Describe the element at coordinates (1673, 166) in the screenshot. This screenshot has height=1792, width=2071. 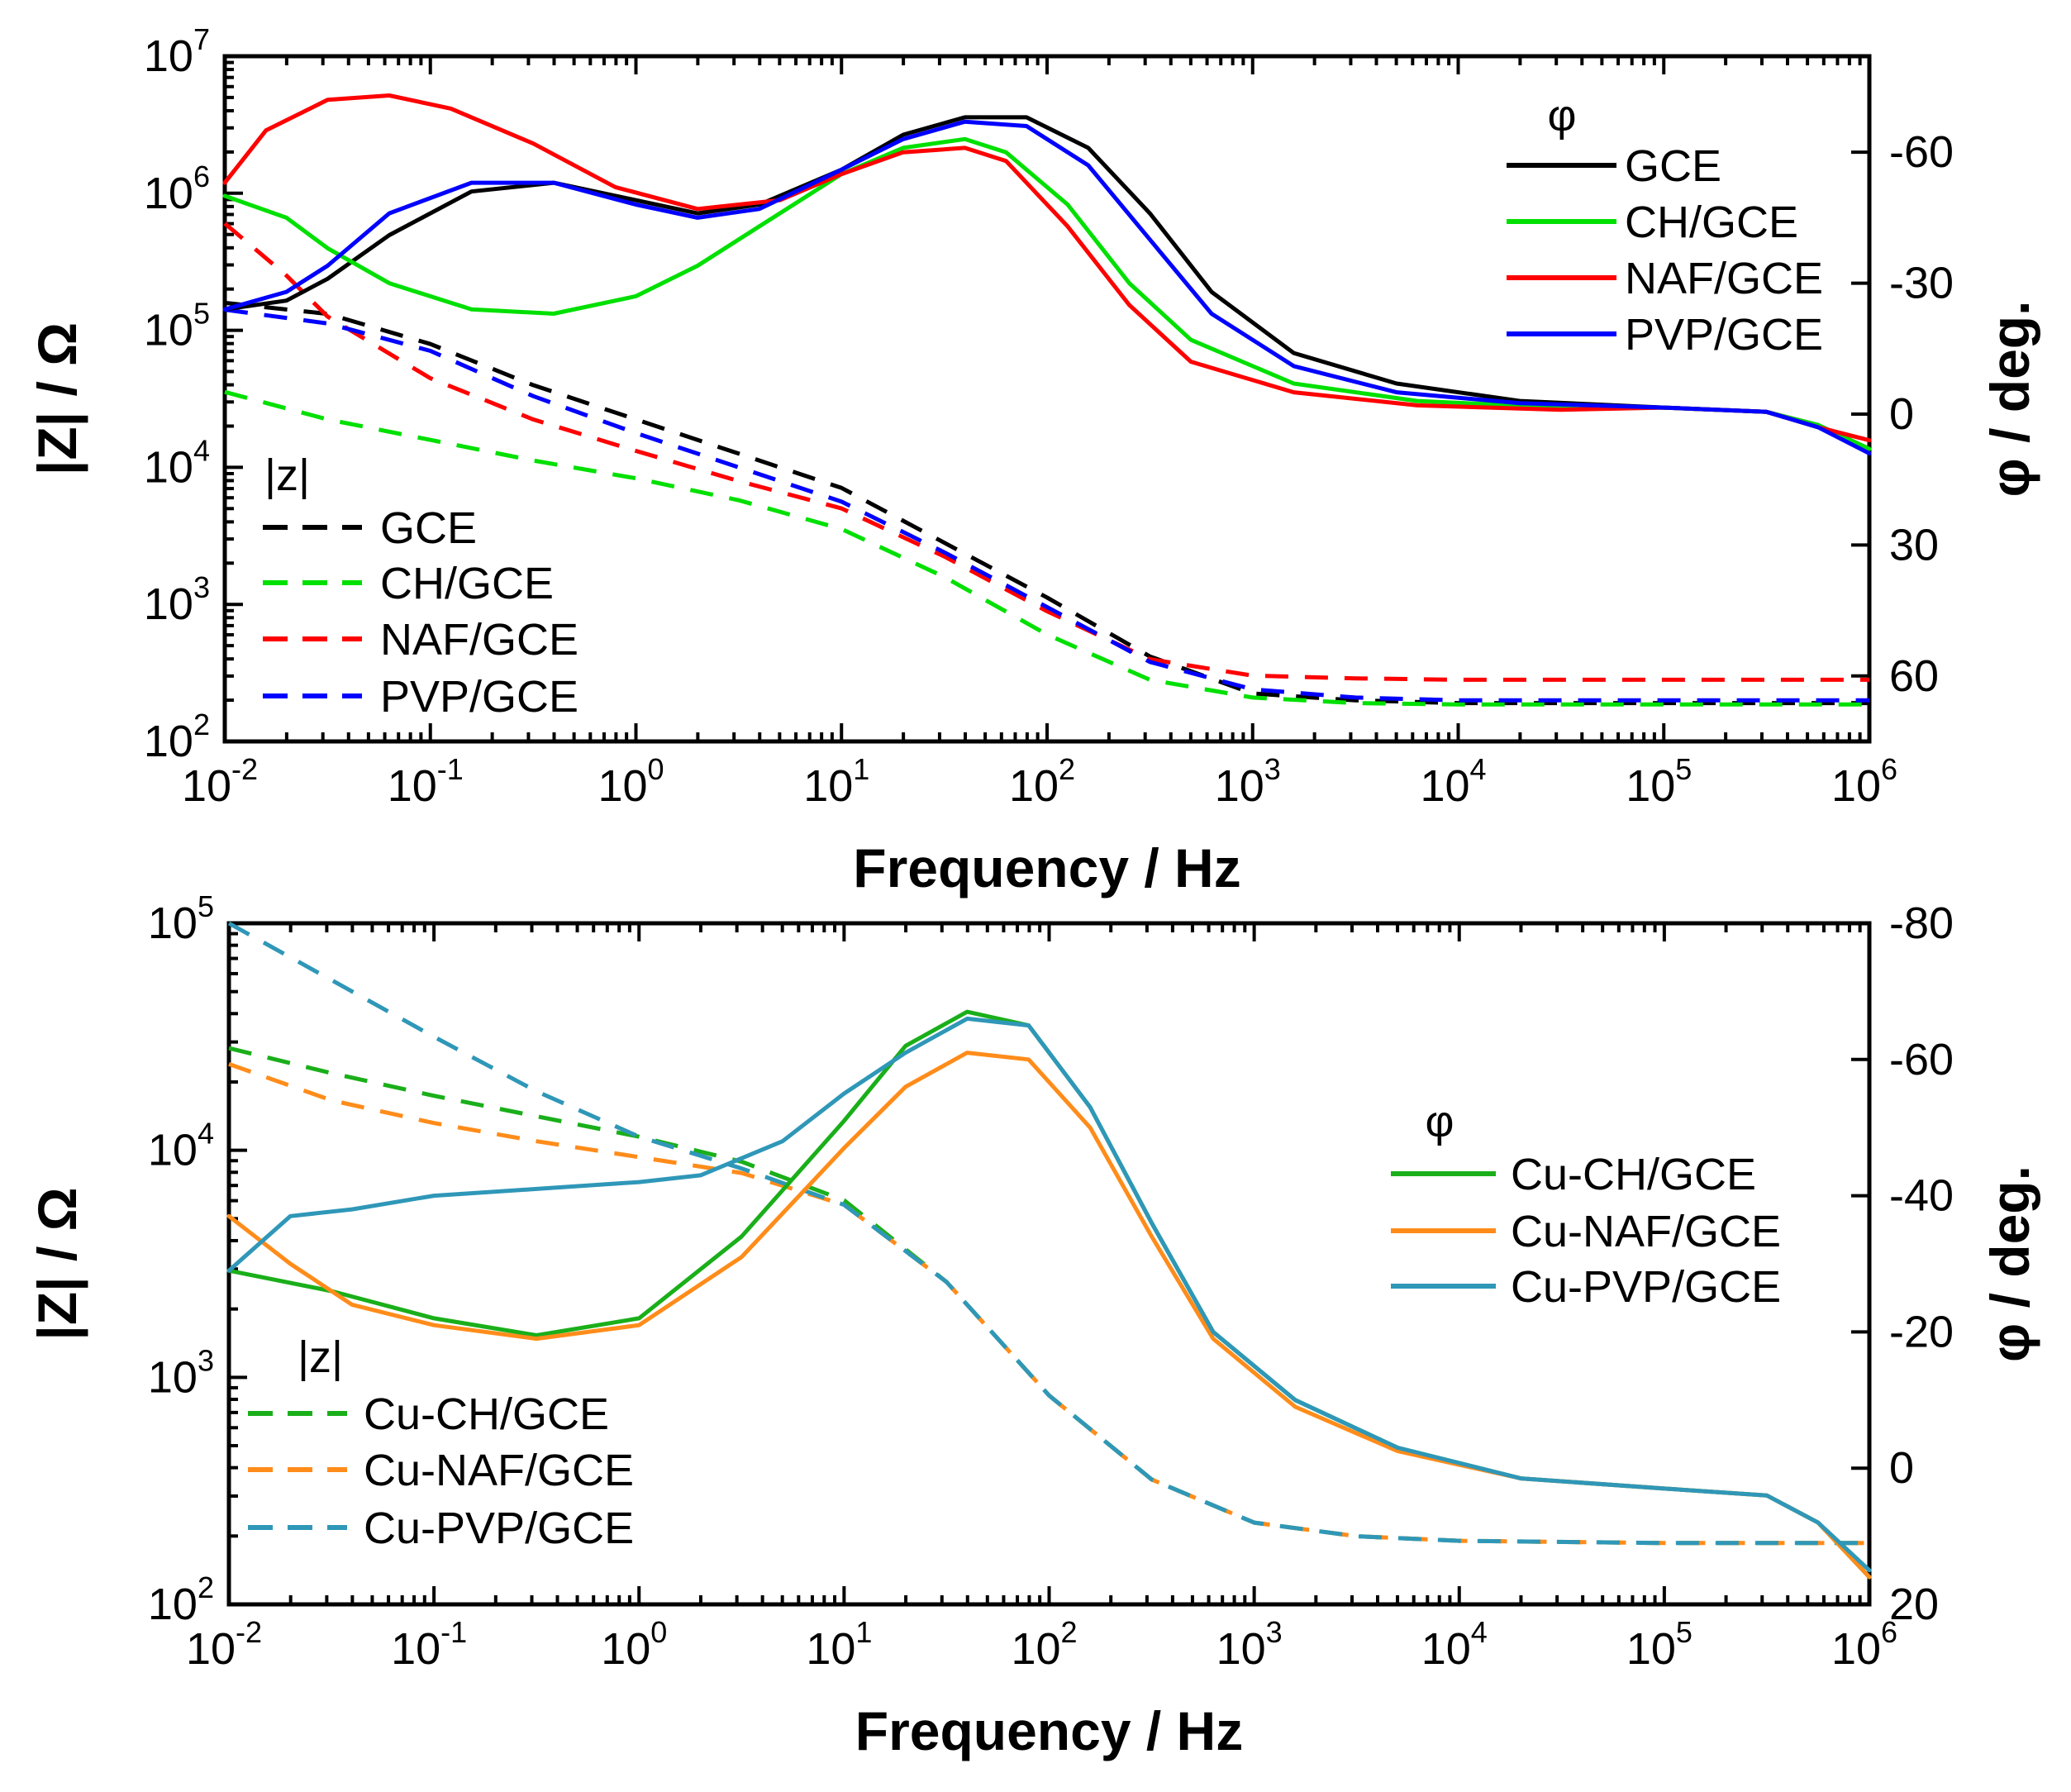
I see `phase-legend-label: GCE` at that location.